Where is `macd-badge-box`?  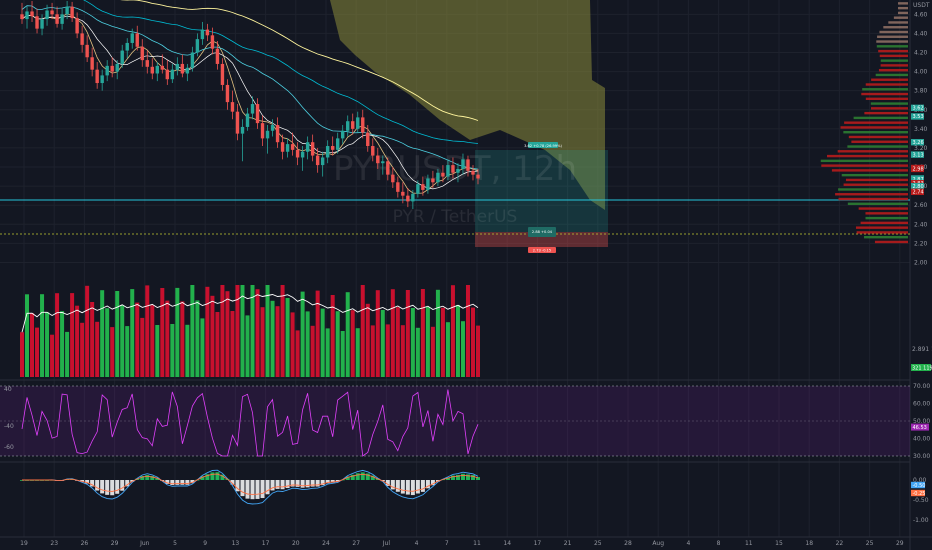
macd-badge-box is located at coordinates (918, 493).